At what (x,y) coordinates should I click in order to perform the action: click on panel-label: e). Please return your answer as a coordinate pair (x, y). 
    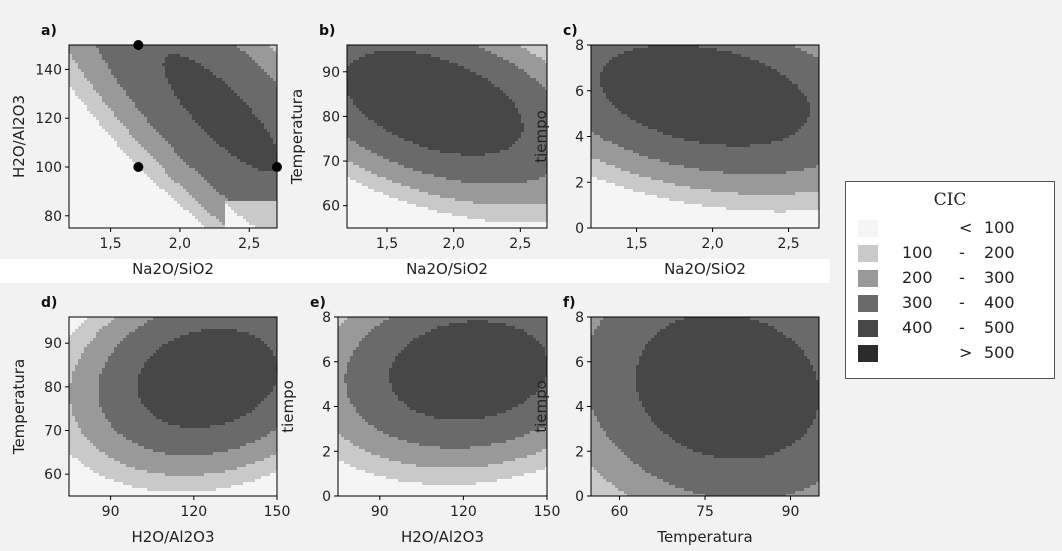
    Looking at the image, I should click on (318, 303).